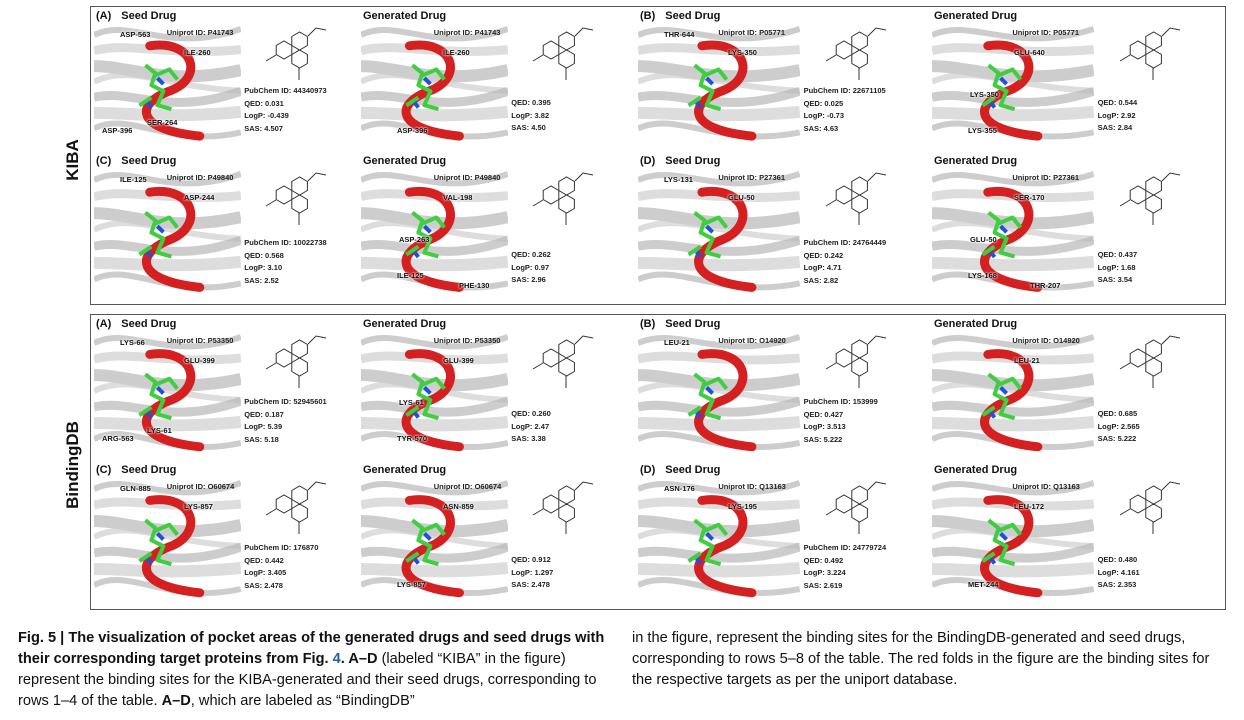 Image resolution: width=1244 pixels, height=720 pixels. Describe the element at coordinates (336, 659) in the screenshot. I see `caption-fig-ref: 4` at that location.